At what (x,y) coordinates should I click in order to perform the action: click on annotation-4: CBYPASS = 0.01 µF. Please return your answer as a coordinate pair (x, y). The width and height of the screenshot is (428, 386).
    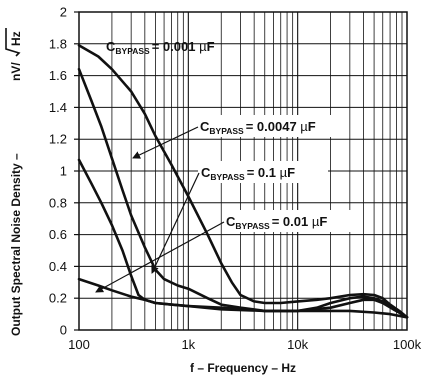
    Looking at the image, I should click on (229, 251).